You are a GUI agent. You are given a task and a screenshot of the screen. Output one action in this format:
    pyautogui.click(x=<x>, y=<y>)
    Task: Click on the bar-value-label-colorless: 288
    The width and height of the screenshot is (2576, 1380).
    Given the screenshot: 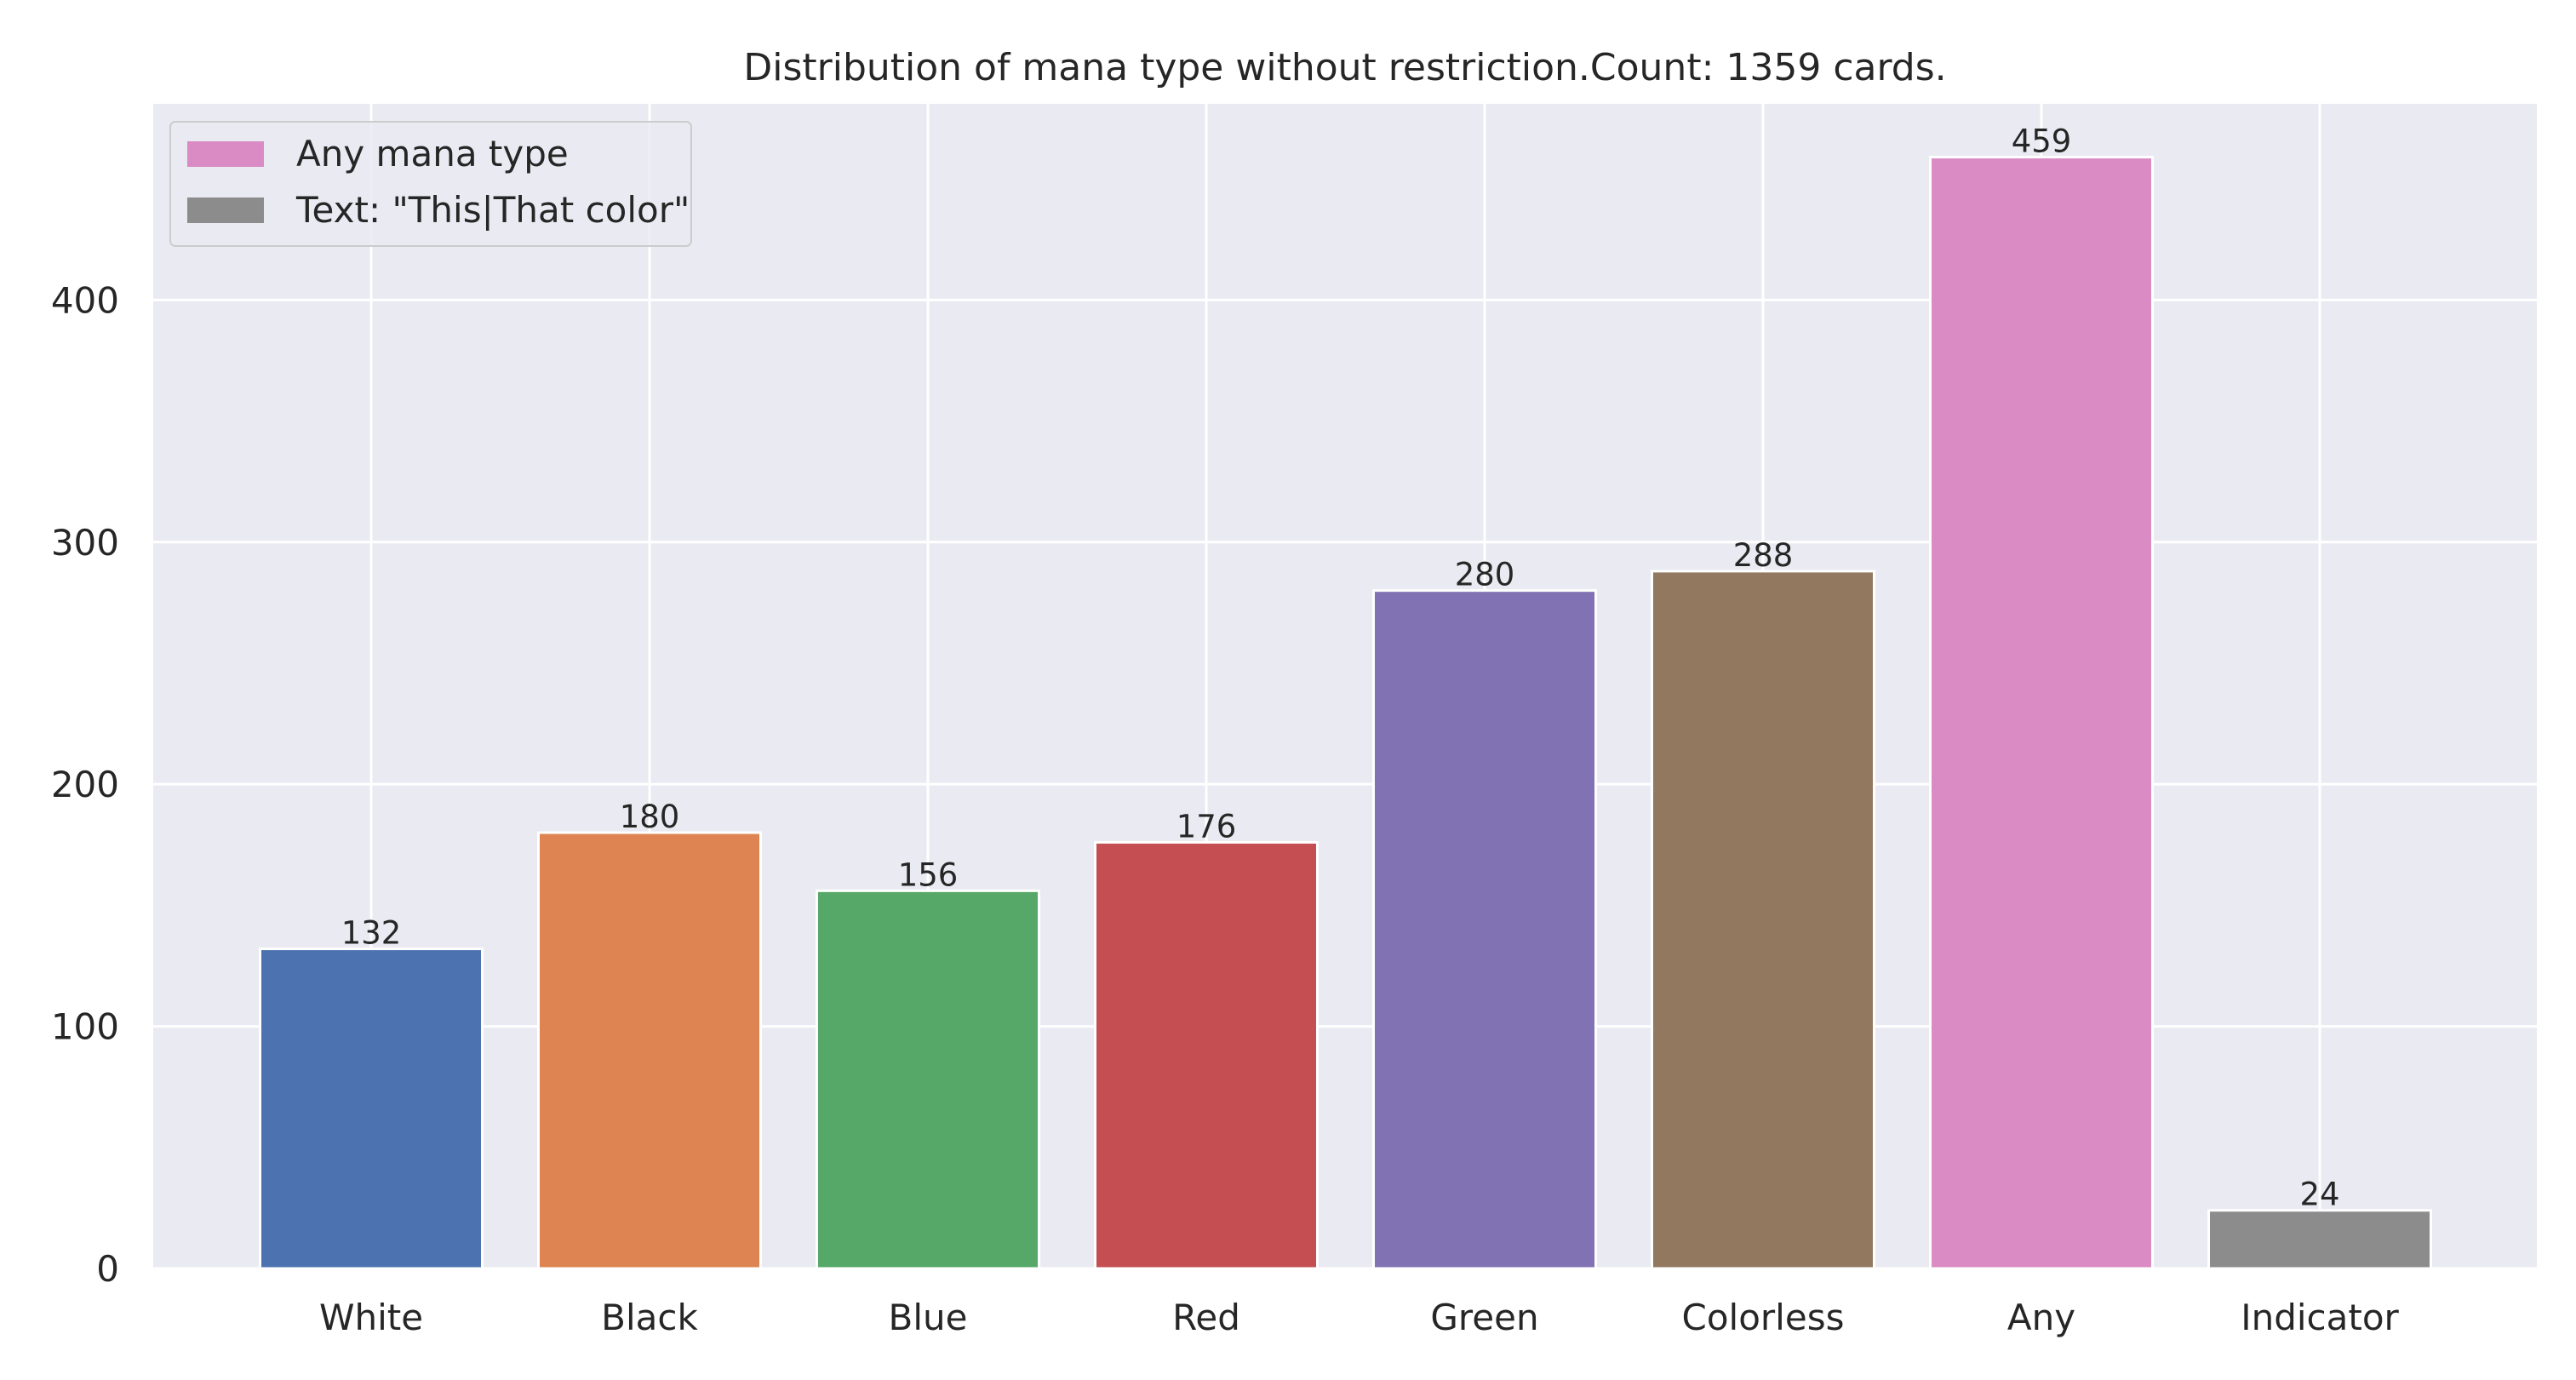 What is the action you would take?
    pyautogui.click(x=1764, y=555)
    